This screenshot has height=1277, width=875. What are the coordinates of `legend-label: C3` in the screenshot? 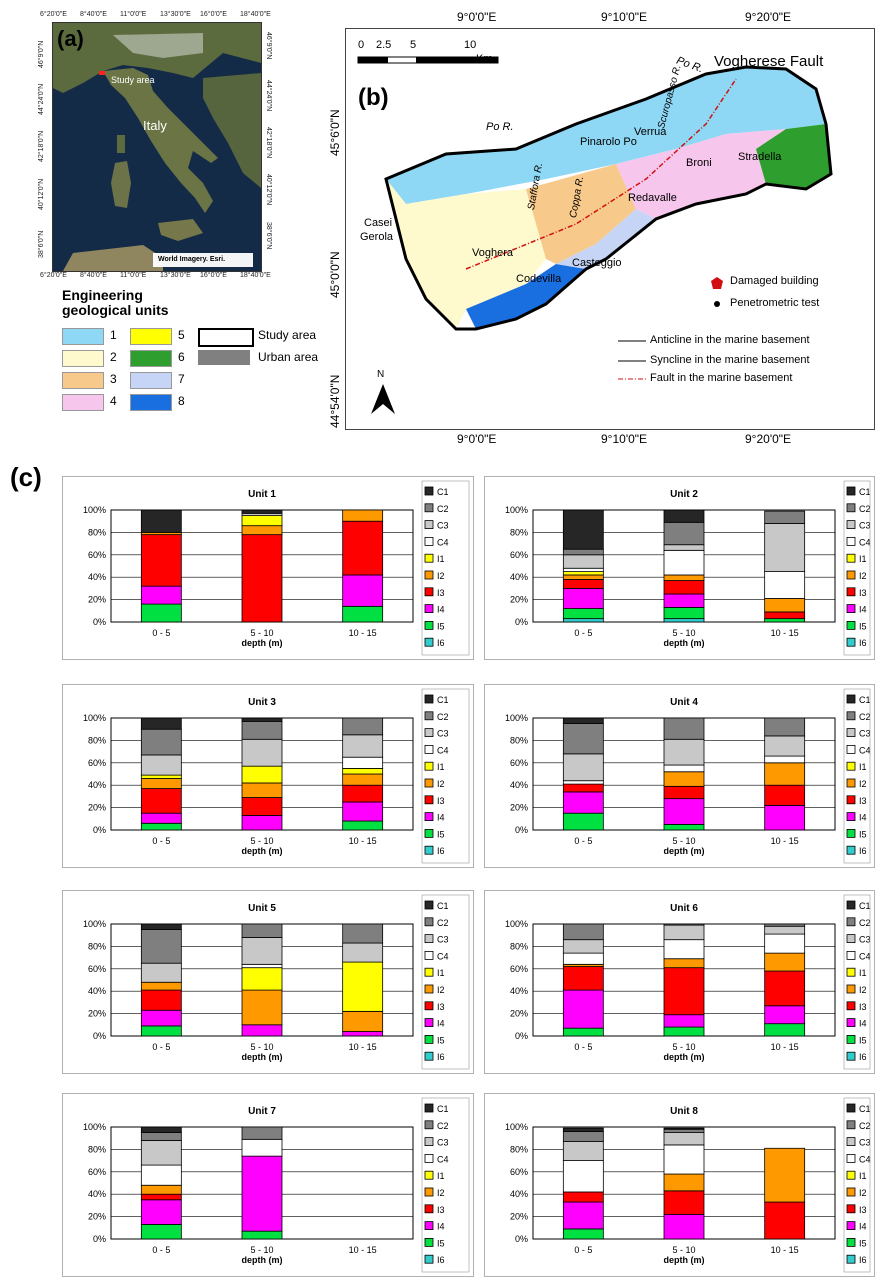 It's located at (443, 1143).